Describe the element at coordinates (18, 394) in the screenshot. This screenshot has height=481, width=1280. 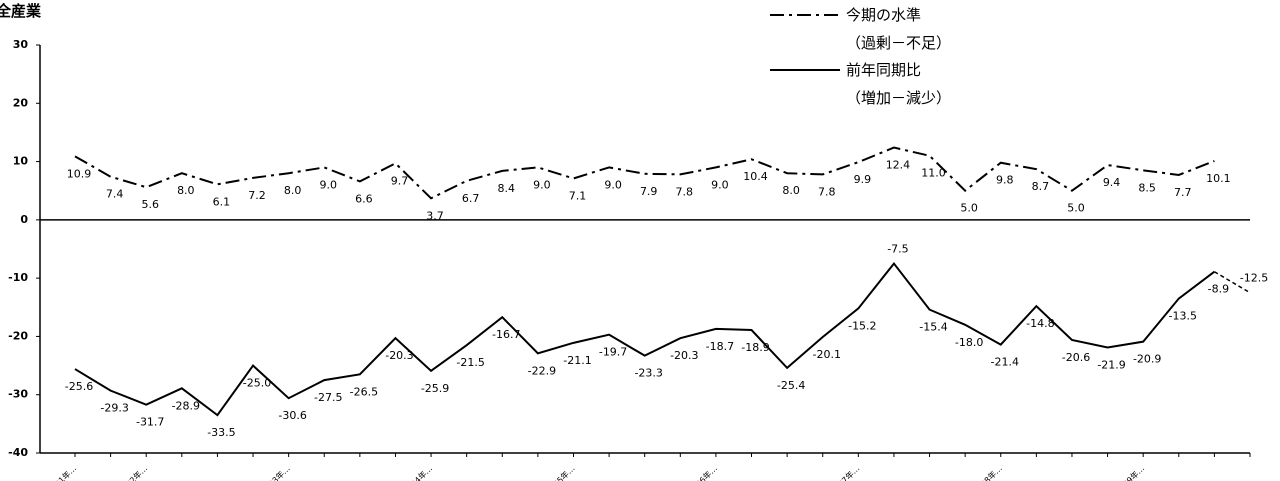
I see `y-tick-label: -30` at that location.